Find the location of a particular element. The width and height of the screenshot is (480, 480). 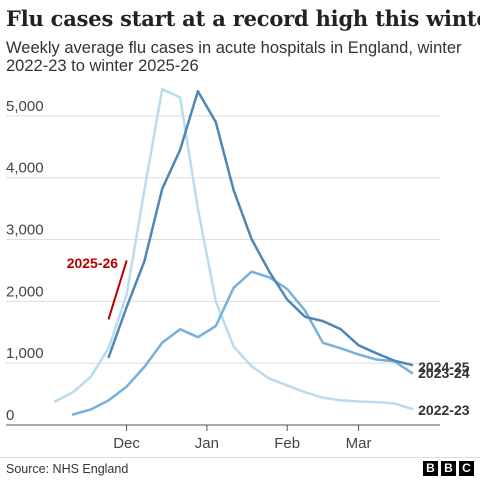

footer-divider is located at coordinates (240, 457).